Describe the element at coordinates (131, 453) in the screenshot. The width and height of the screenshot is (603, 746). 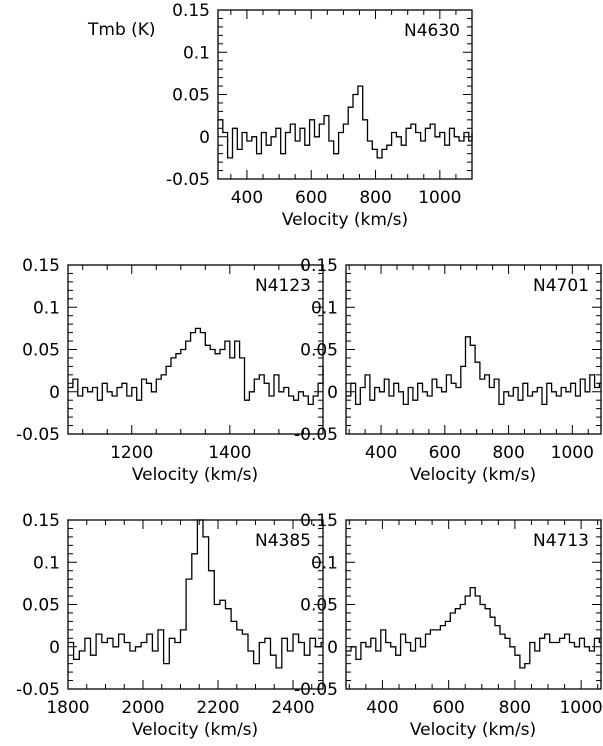
I see `x-tick-label: 1200` at that location.